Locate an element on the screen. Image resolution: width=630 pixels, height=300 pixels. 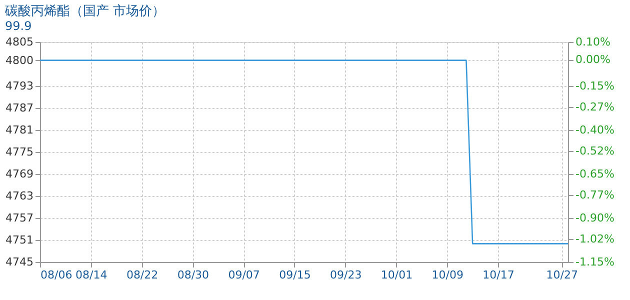
x-tick-label: 10/01 is located at coordinates (396, 275).